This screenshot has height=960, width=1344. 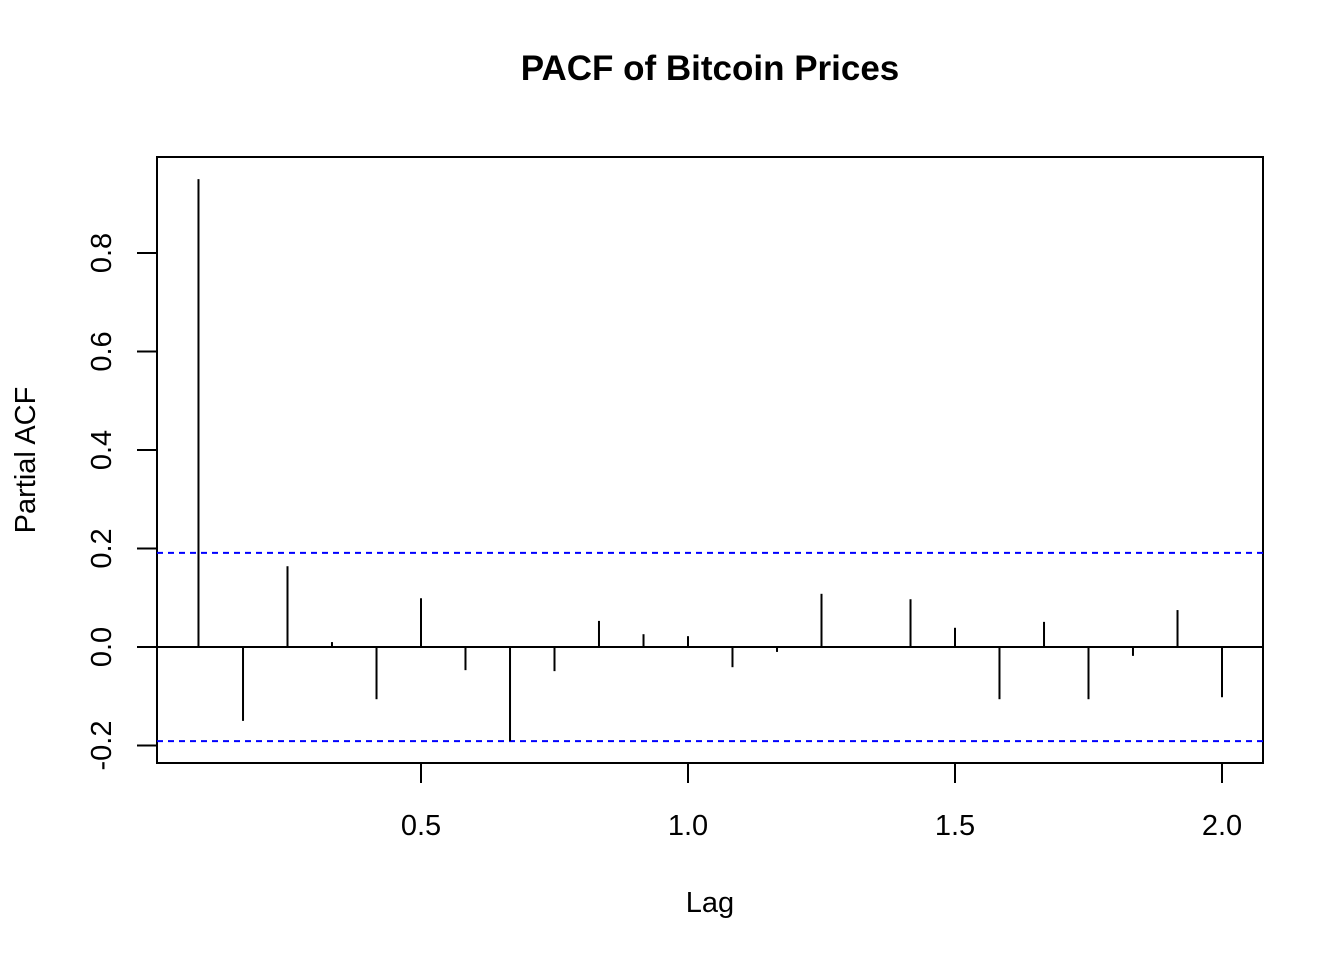 I want to click on y-tick-label: 0.0, so click(x=102, y=647).